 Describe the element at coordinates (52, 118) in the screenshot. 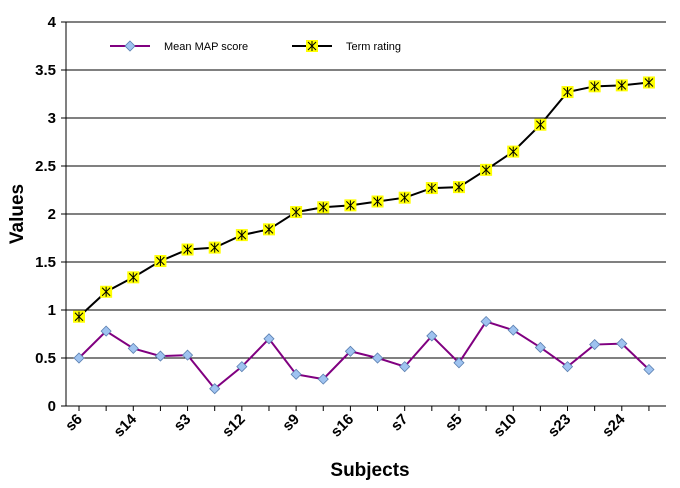

I see `y-tick-label: 3` at that location.